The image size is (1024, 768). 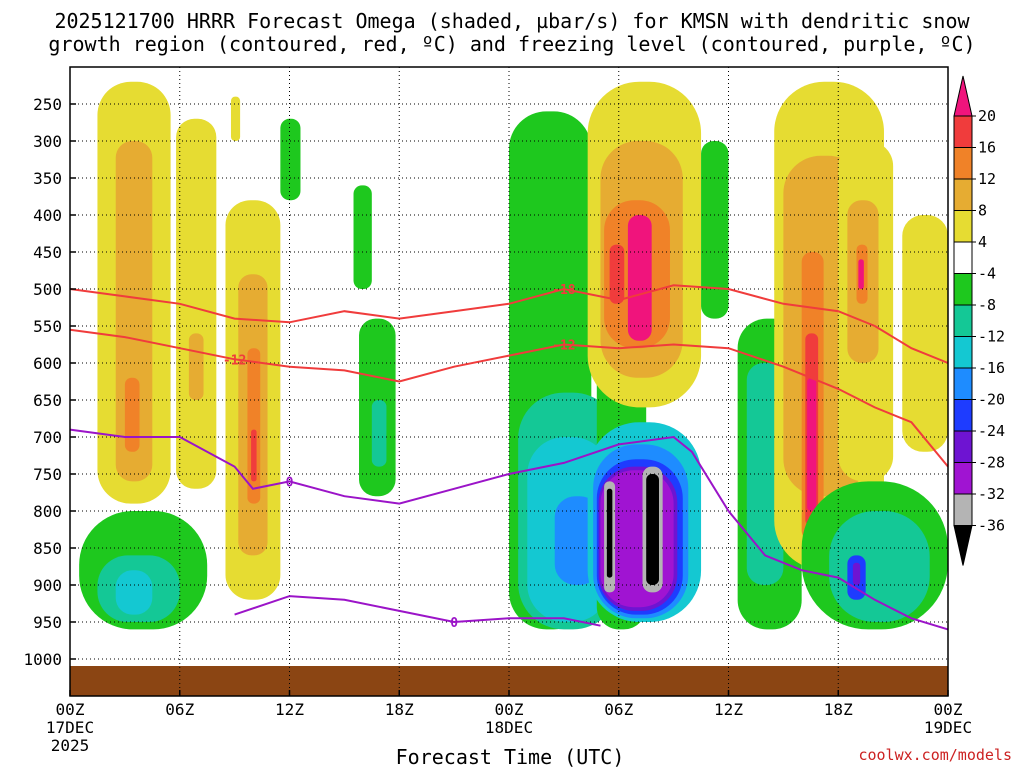 I want to click on x-tick-label-2: 12Z, so click(x=289, y=709).